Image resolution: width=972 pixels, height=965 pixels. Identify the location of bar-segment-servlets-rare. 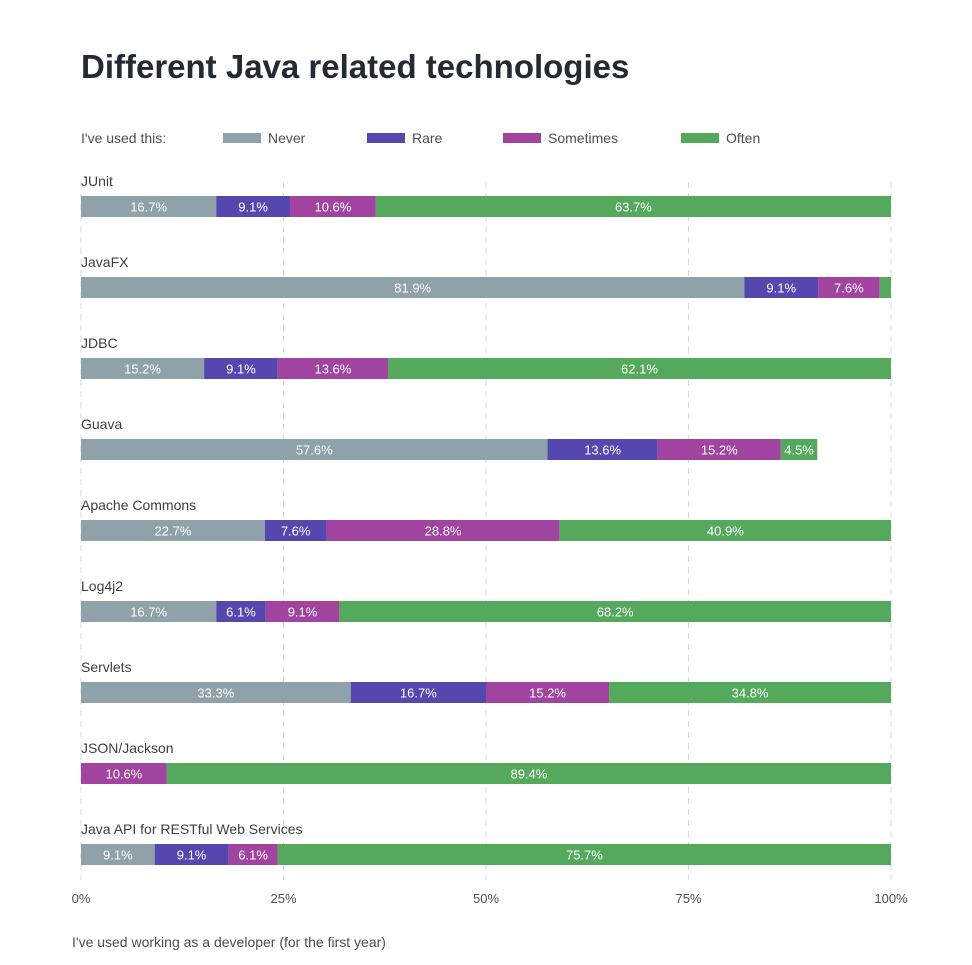
(418, 692).